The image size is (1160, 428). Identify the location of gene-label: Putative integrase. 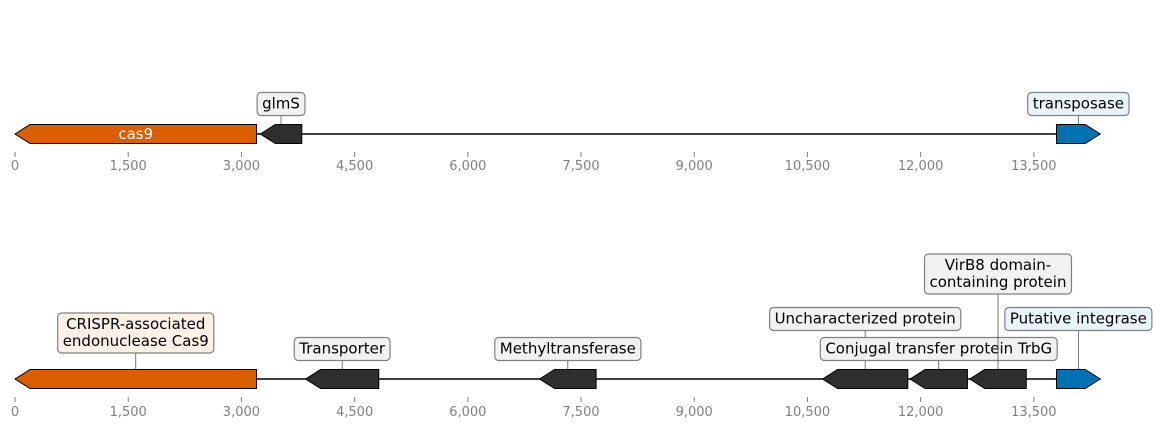
(1078, 319).